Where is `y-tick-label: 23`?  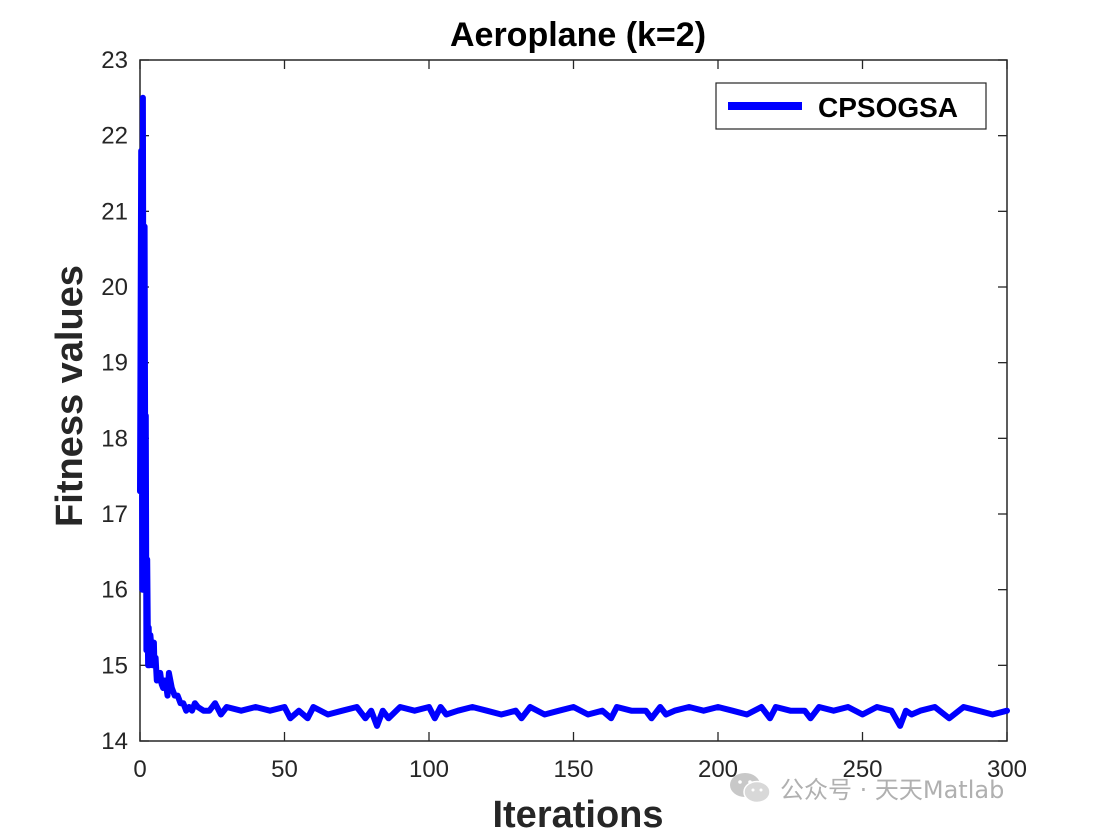 y-tick-label: 23 is located at coordinates (114, 60).